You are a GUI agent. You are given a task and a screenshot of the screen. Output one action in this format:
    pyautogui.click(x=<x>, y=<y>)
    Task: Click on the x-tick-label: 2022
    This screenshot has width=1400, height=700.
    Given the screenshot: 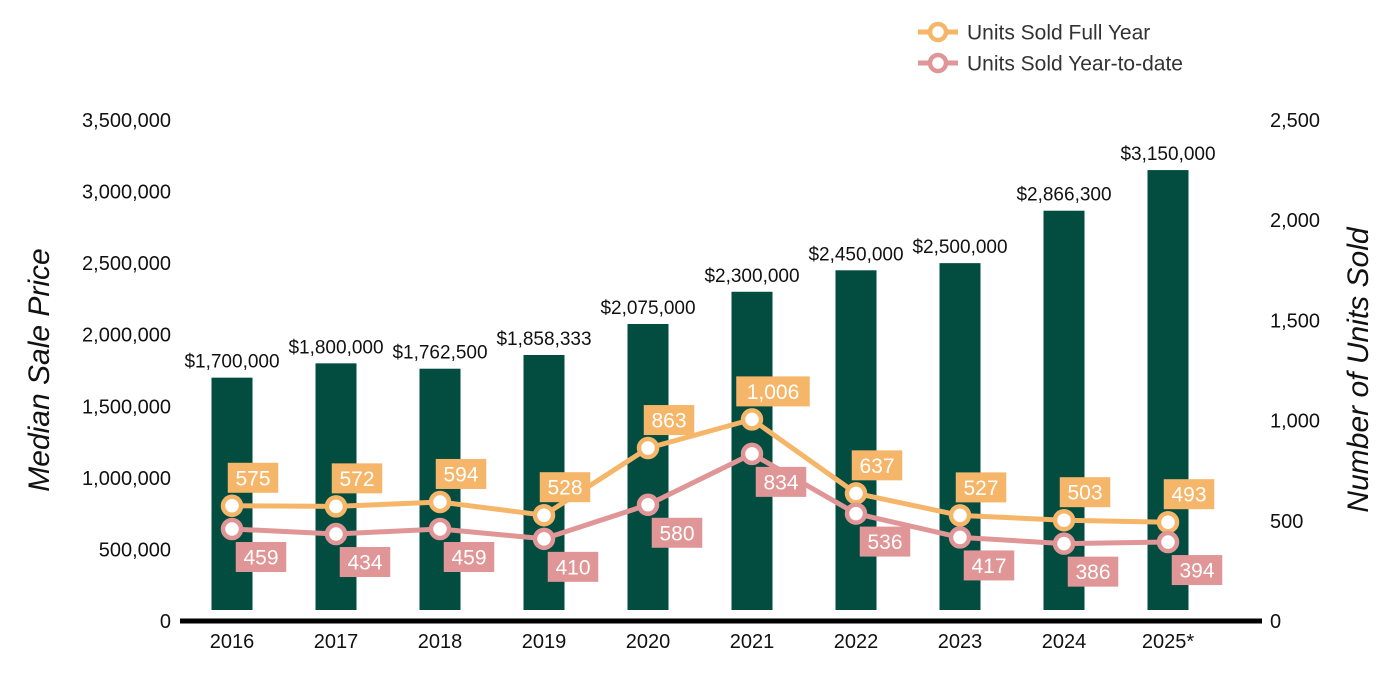 What is the action you would take?
    pyautogui.click(x=856, y=642)
    